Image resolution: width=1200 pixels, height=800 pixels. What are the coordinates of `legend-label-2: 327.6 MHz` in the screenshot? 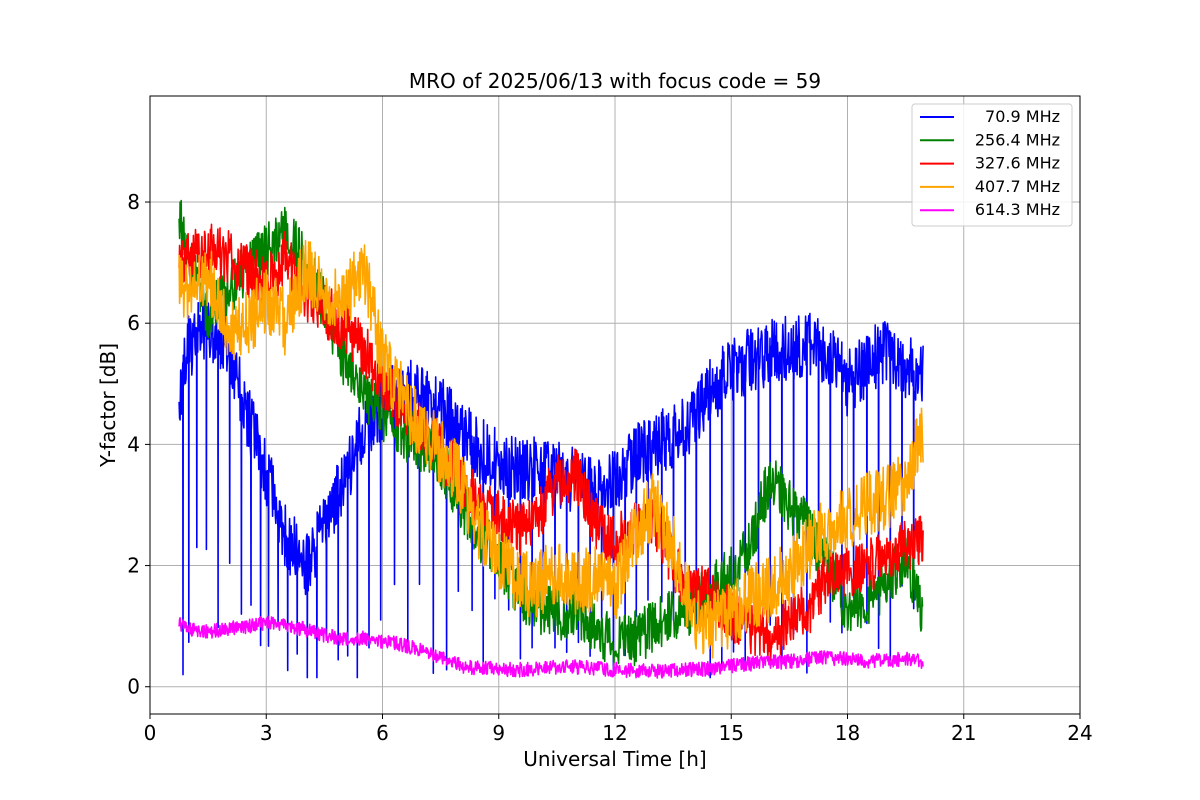 It's located at (1017, 163).